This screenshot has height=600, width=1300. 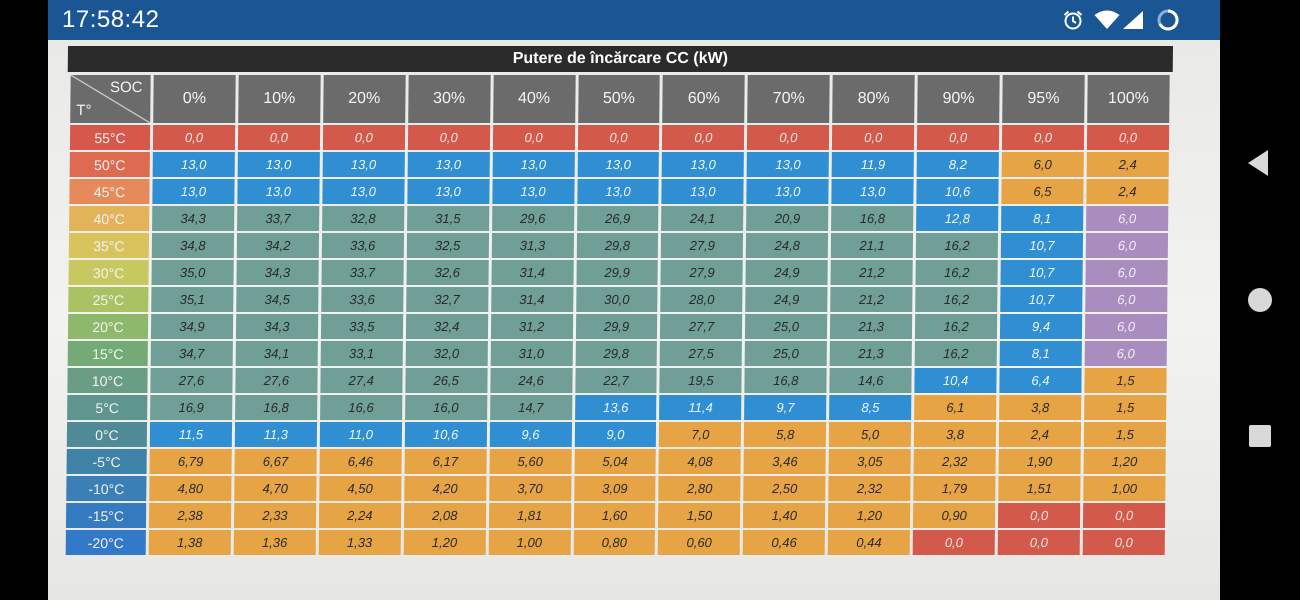 What do you see at coordinates (109, 218) in the screenshot?
I see `row-temperature-label: 40°C` at bounding box center [109, 218].